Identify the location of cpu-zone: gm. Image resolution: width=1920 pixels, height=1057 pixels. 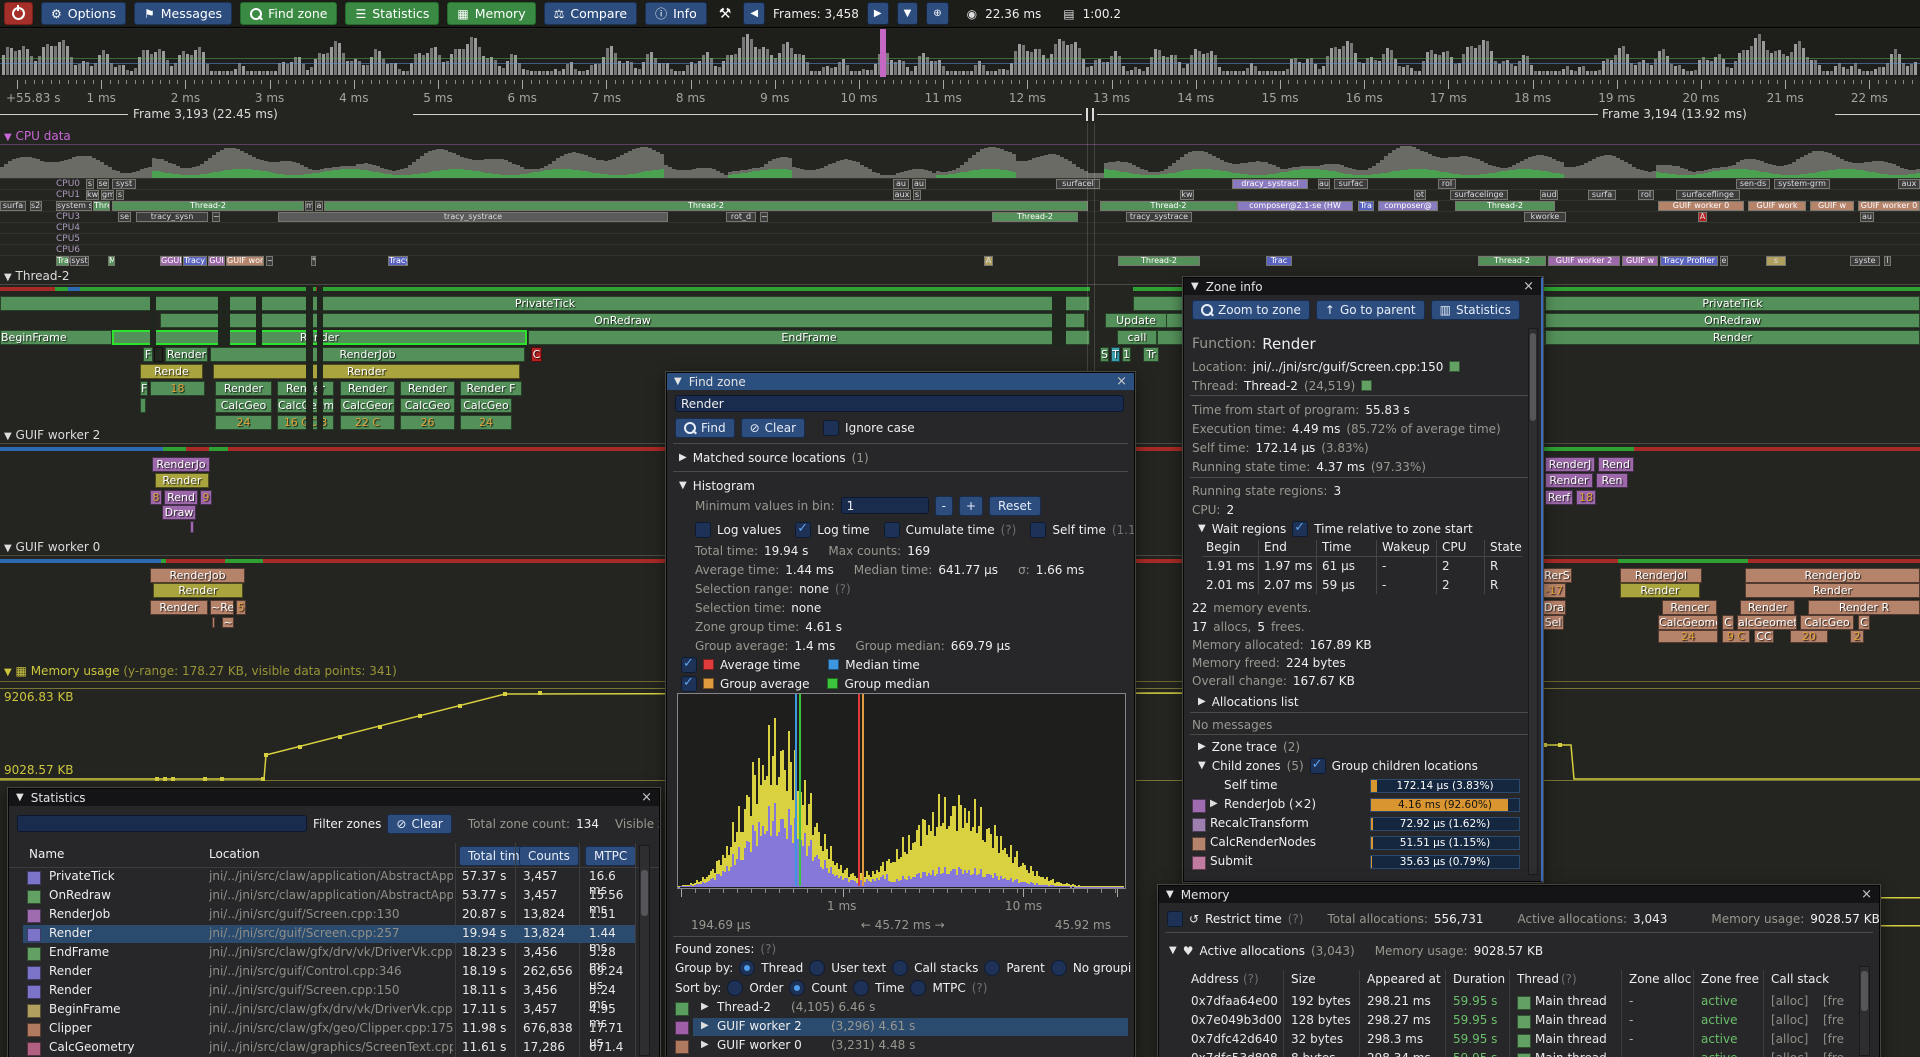
(107, 195).